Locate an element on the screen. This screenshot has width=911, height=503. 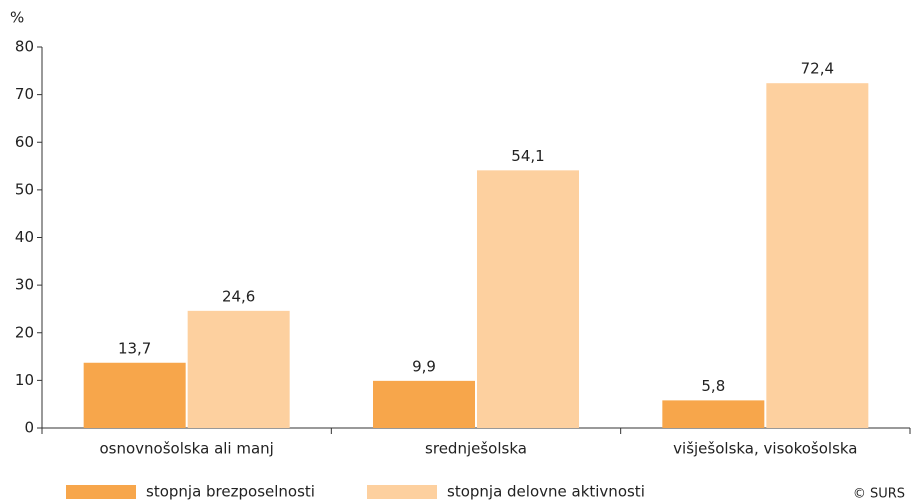
y-tick-label: 20 is located at coordinates (24, 332).